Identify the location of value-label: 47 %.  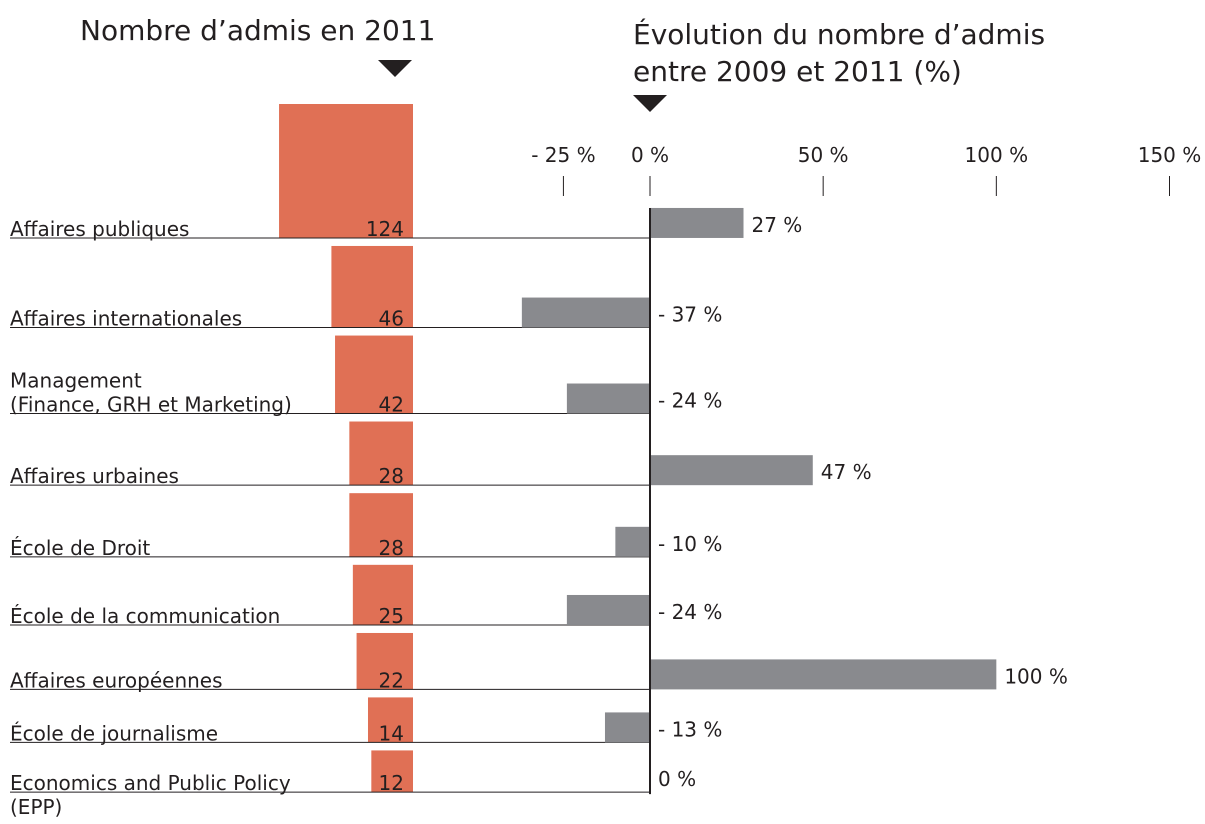
(846, 472).